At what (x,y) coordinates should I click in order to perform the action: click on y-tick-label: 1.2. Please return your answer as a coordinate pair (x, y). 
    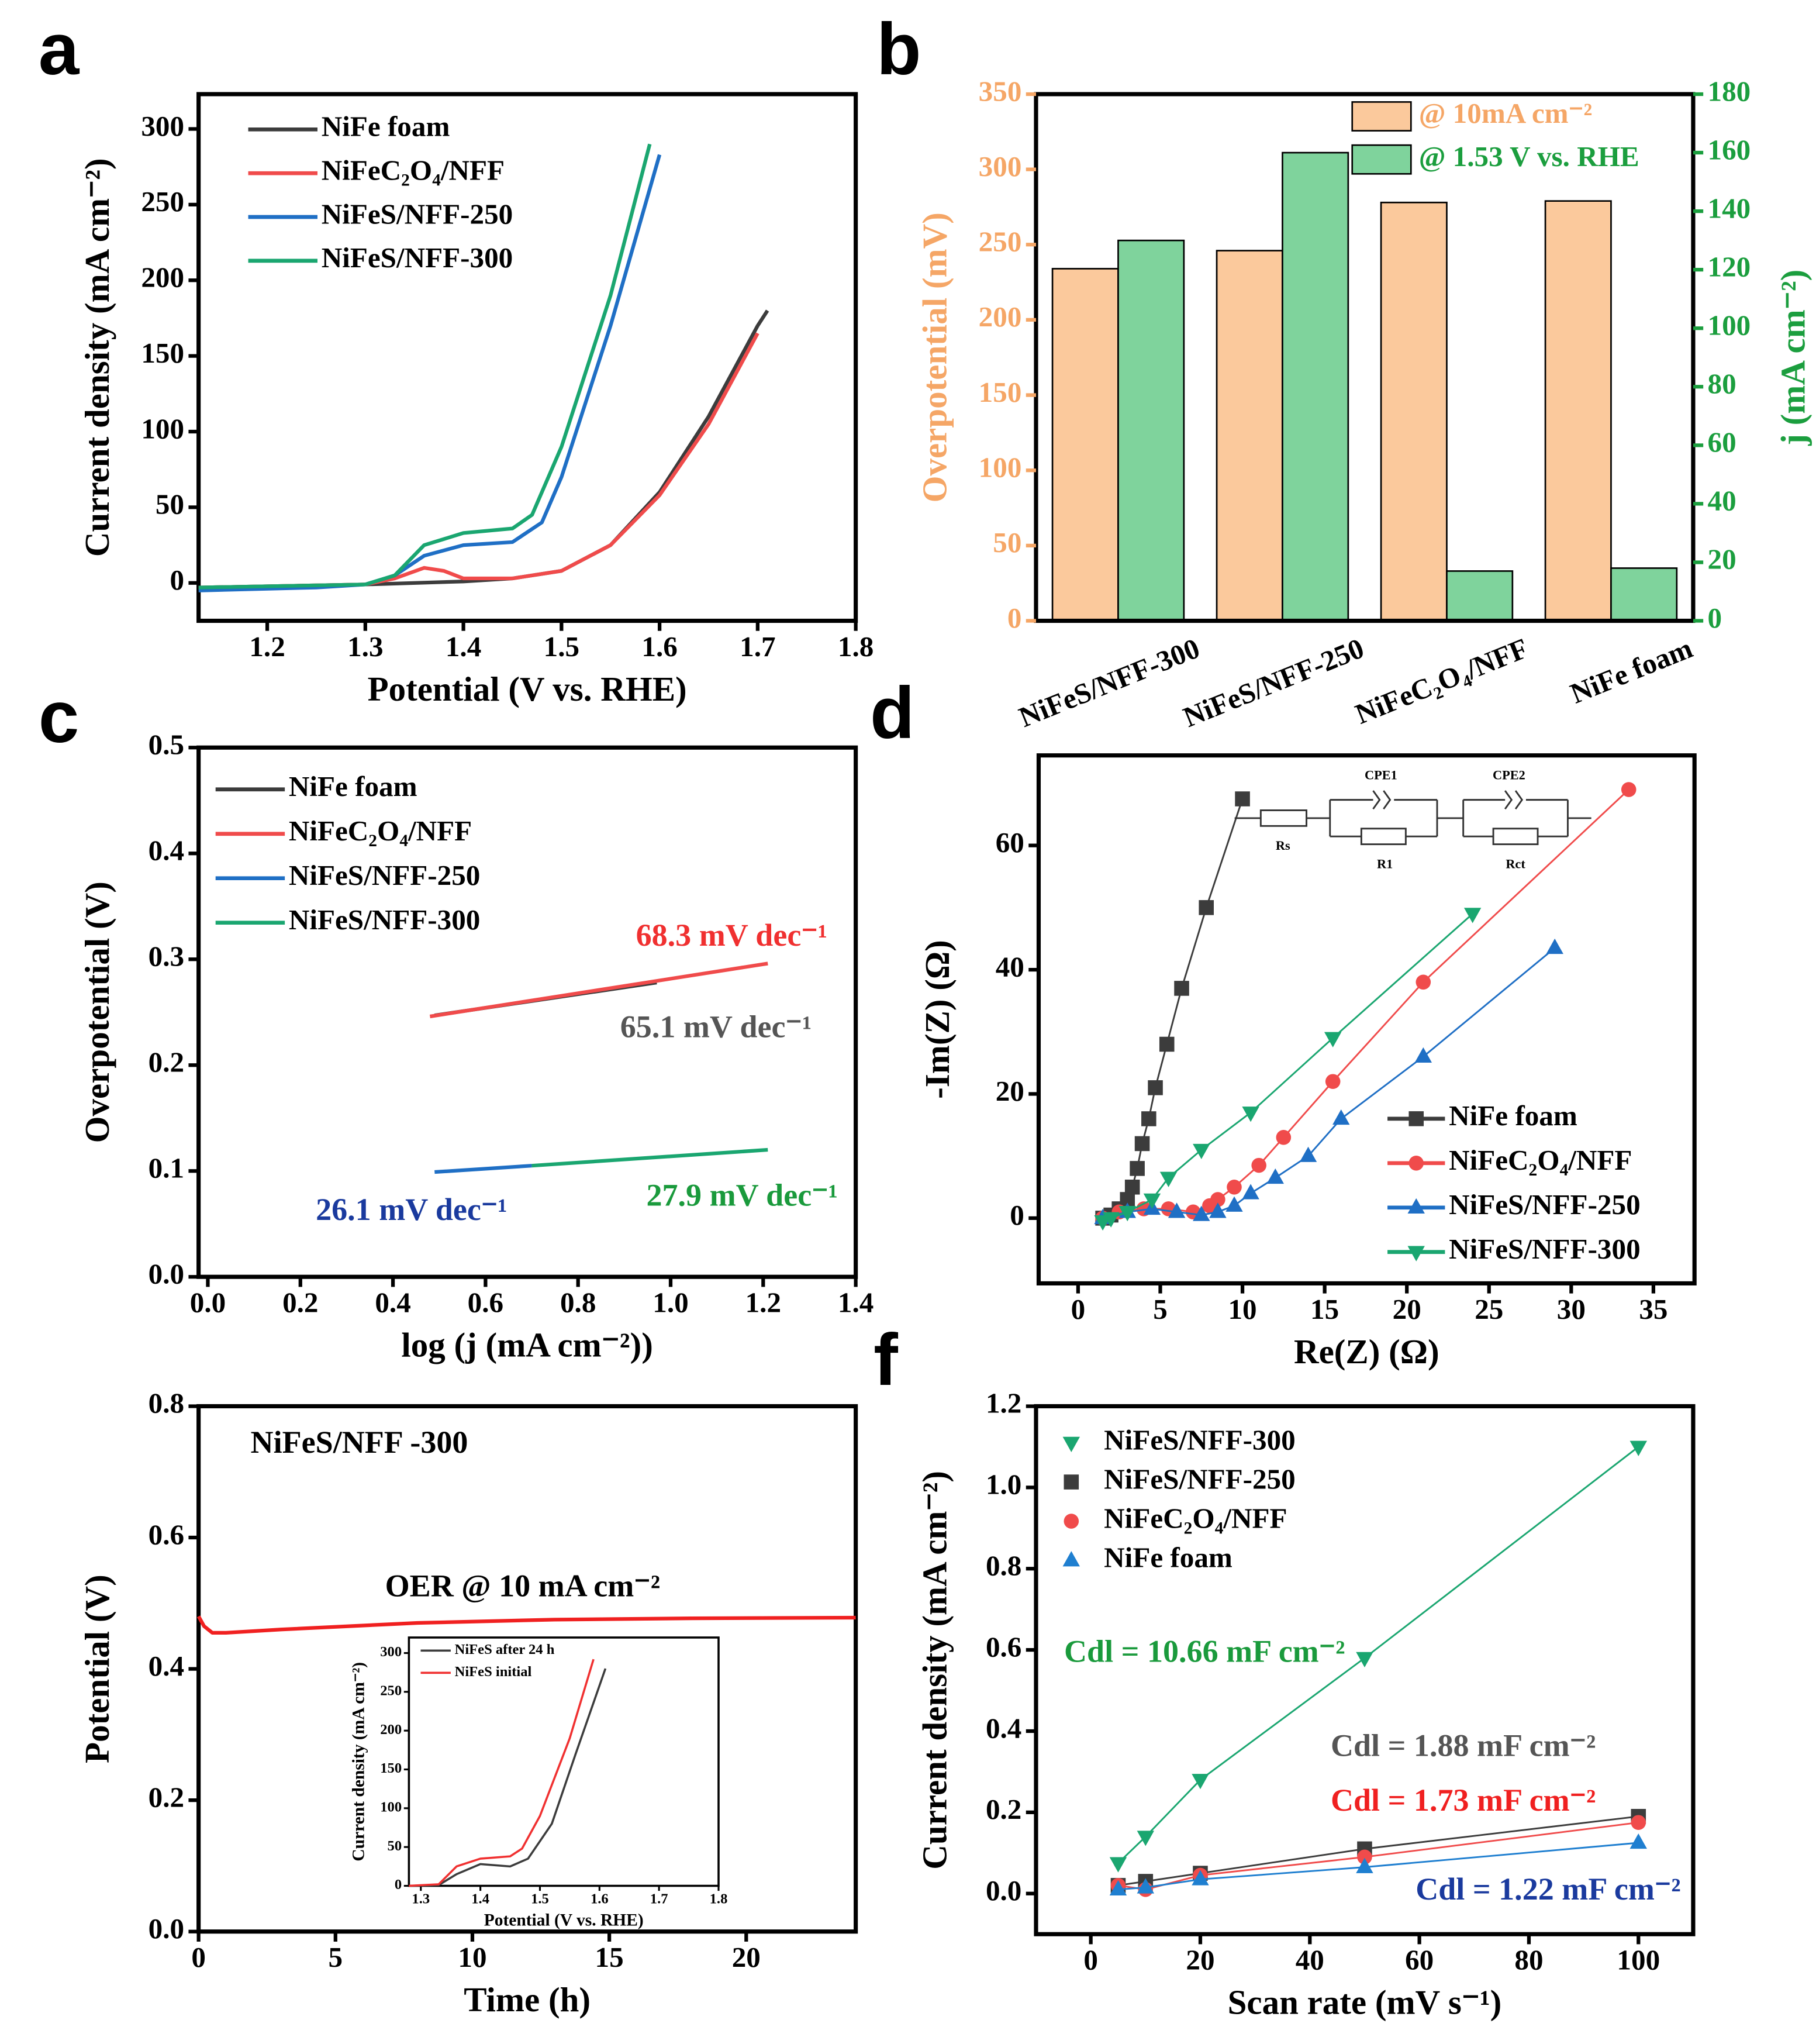
    Looking at the image, I should click on (1003, 1403).